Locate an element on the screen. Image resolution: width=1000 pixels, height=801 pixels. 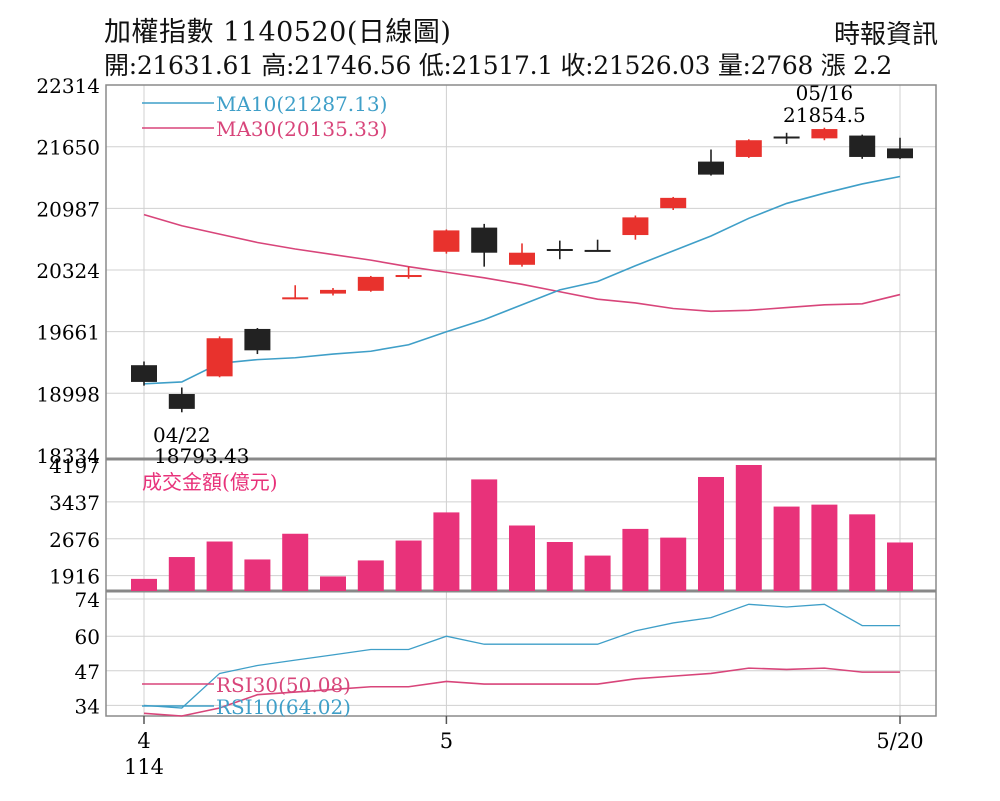
chart-title: 加權指數 1140520(日線圖) is located at coordinates (278, 32).